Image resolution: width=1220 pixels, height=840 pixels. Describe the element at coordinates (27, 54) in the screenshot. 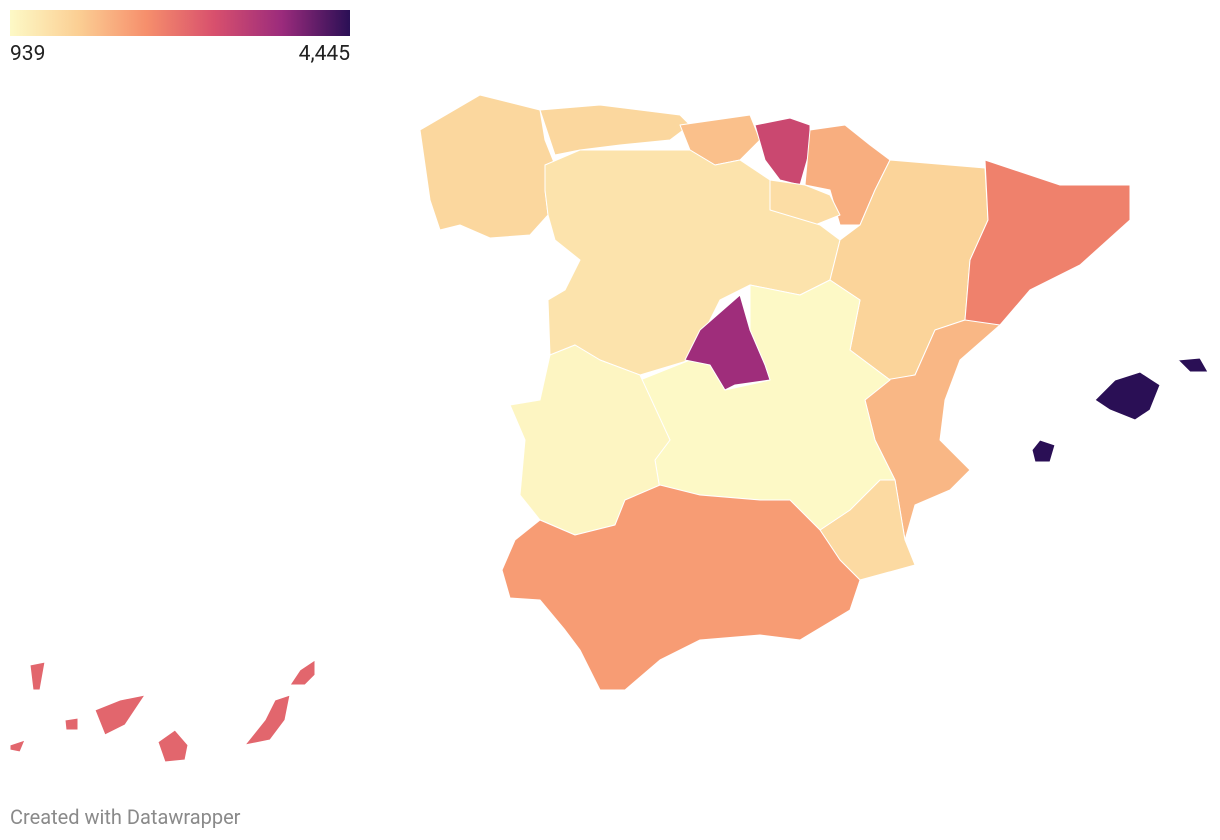

I see `legend-min: 939` at that location.